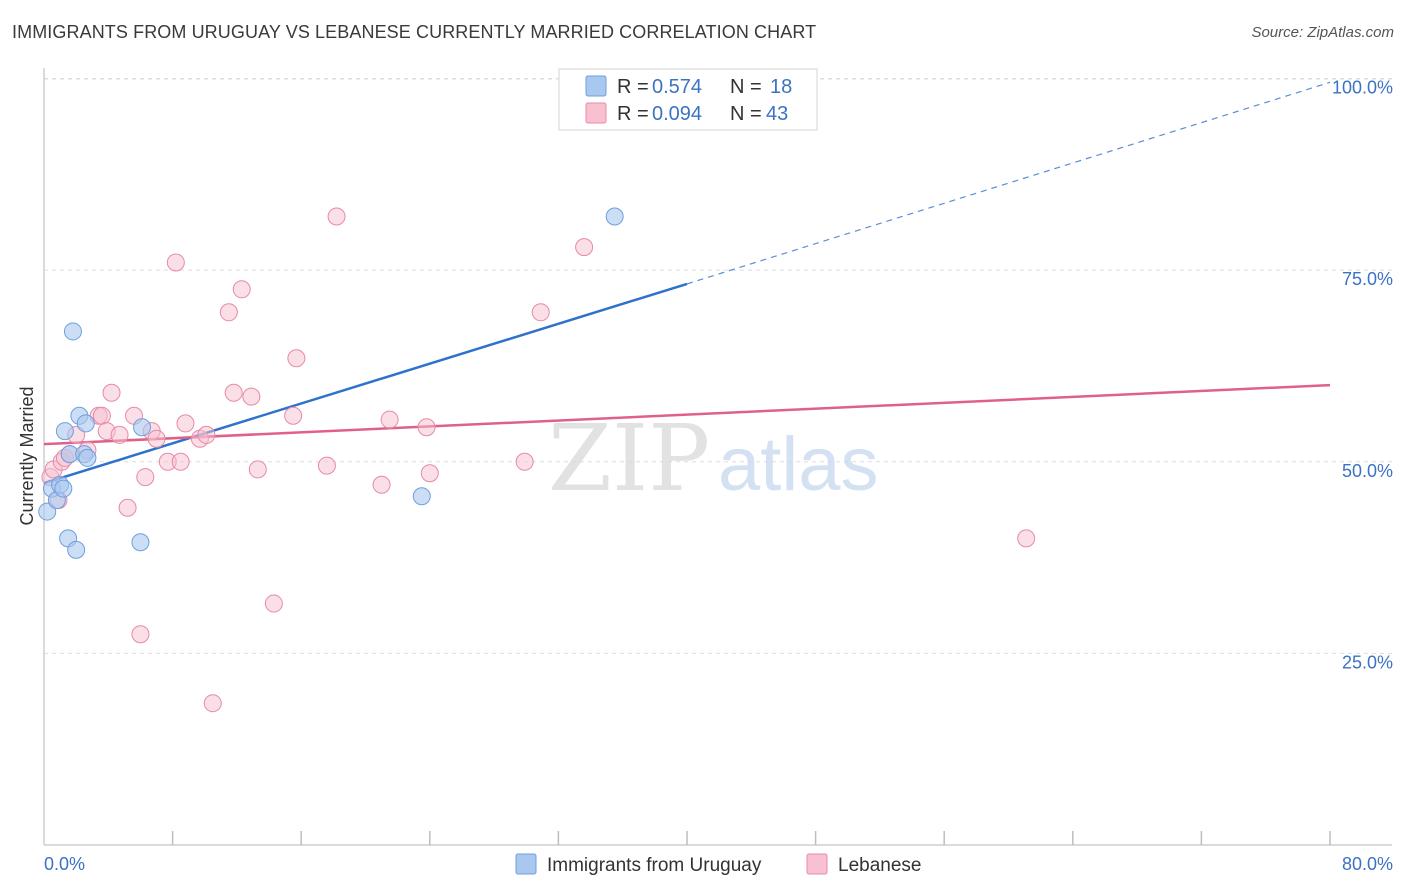  Describe the element at coordinates (1362, 88) in the screenshot. I see `y-tick-label: 100.0%` at that location.